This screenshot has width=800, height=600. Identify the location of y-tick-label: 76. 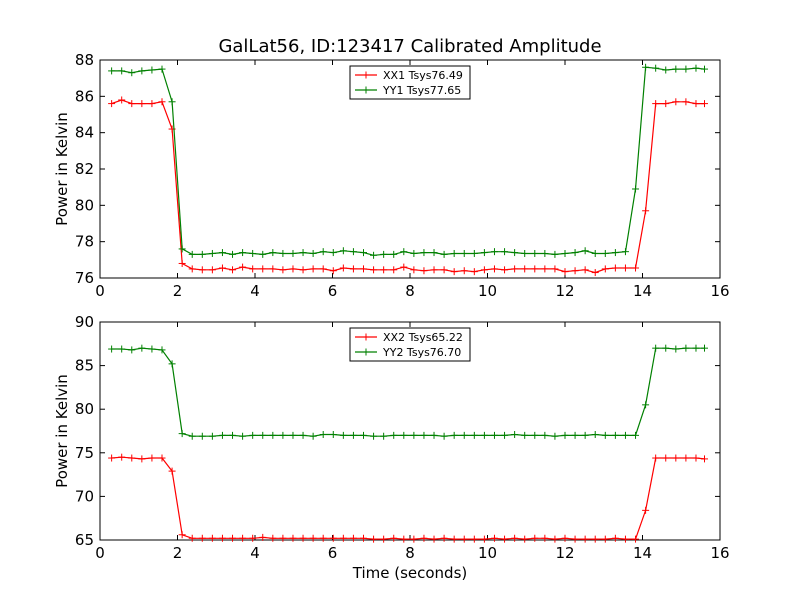
(84, 278).